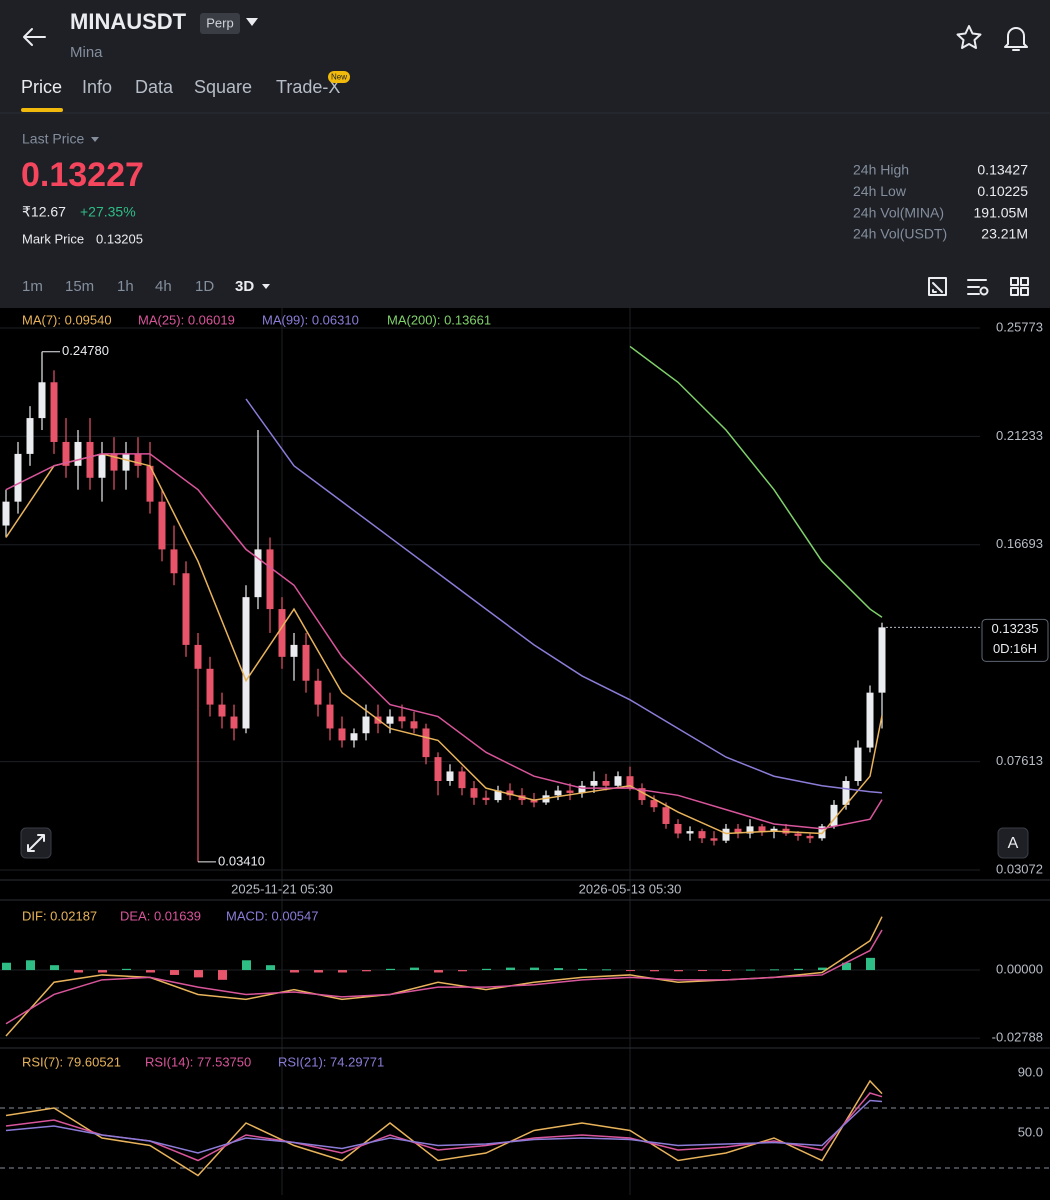 The width and height of the screenshot is (1050, 1200). I want to click on badge-bg, so click(220, 23).